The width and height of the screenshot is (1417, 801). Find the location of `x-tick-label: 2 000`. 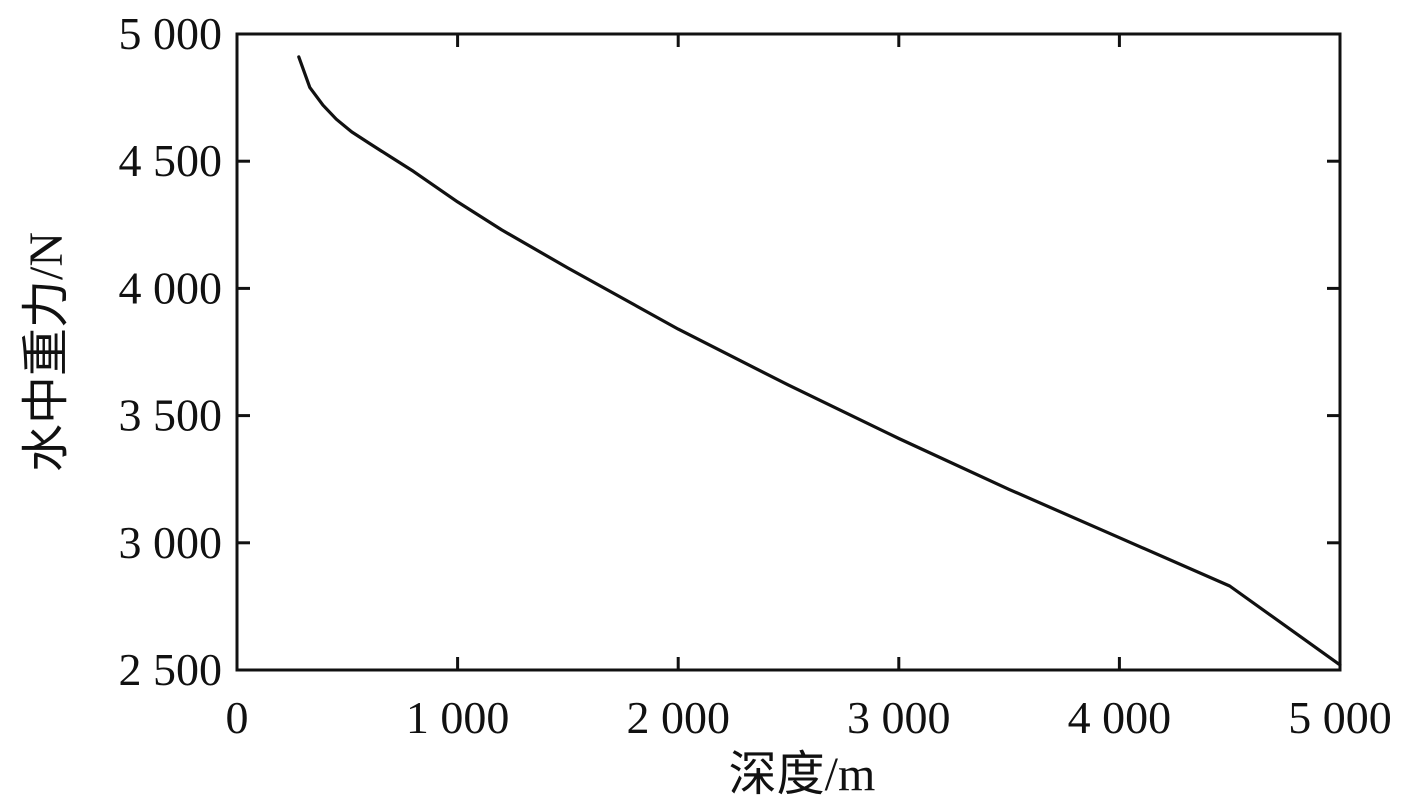

x-tick-label: 2 000 is located at coordinates (678, 717).